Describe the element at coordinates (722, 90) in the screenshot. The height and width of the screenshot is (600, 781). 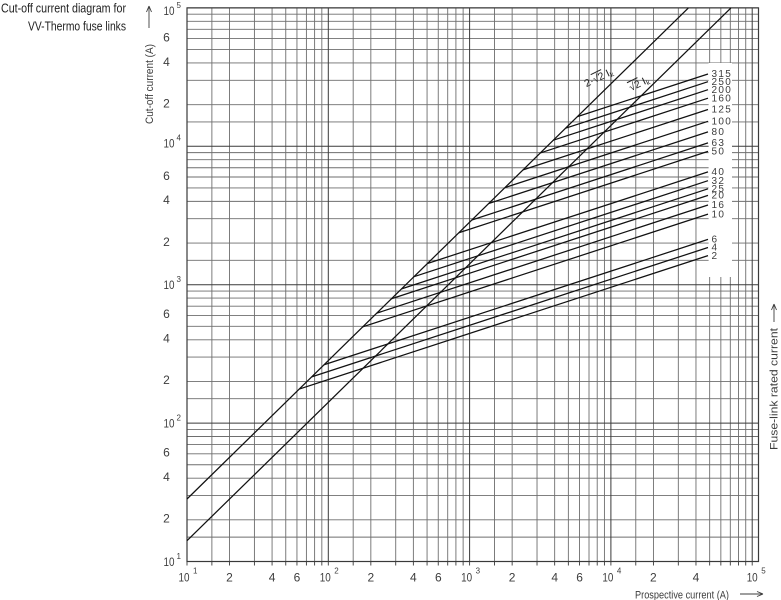
I see `svg-text: 200` at that location.